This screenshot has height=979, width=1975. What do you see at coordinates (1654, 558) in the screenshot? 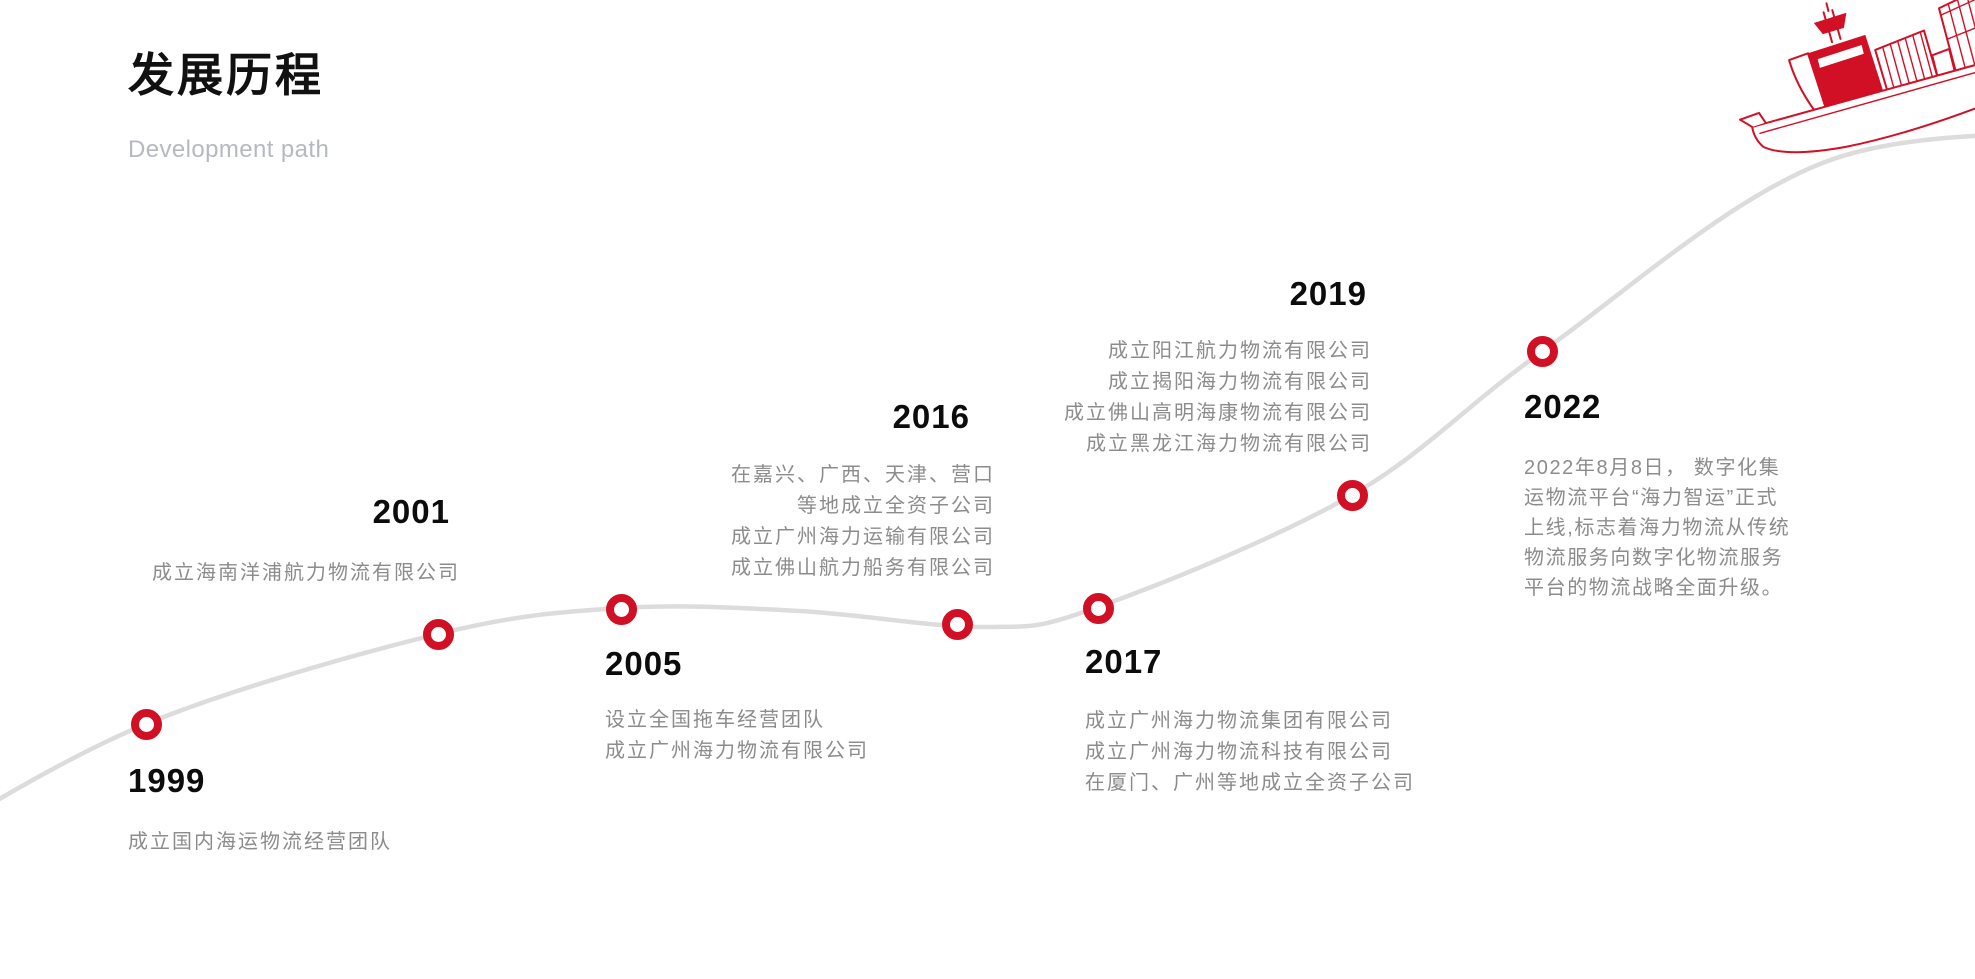
I see `milestone-line: 物流服务向数字化物流服务` at bounding box center [1654, 558].